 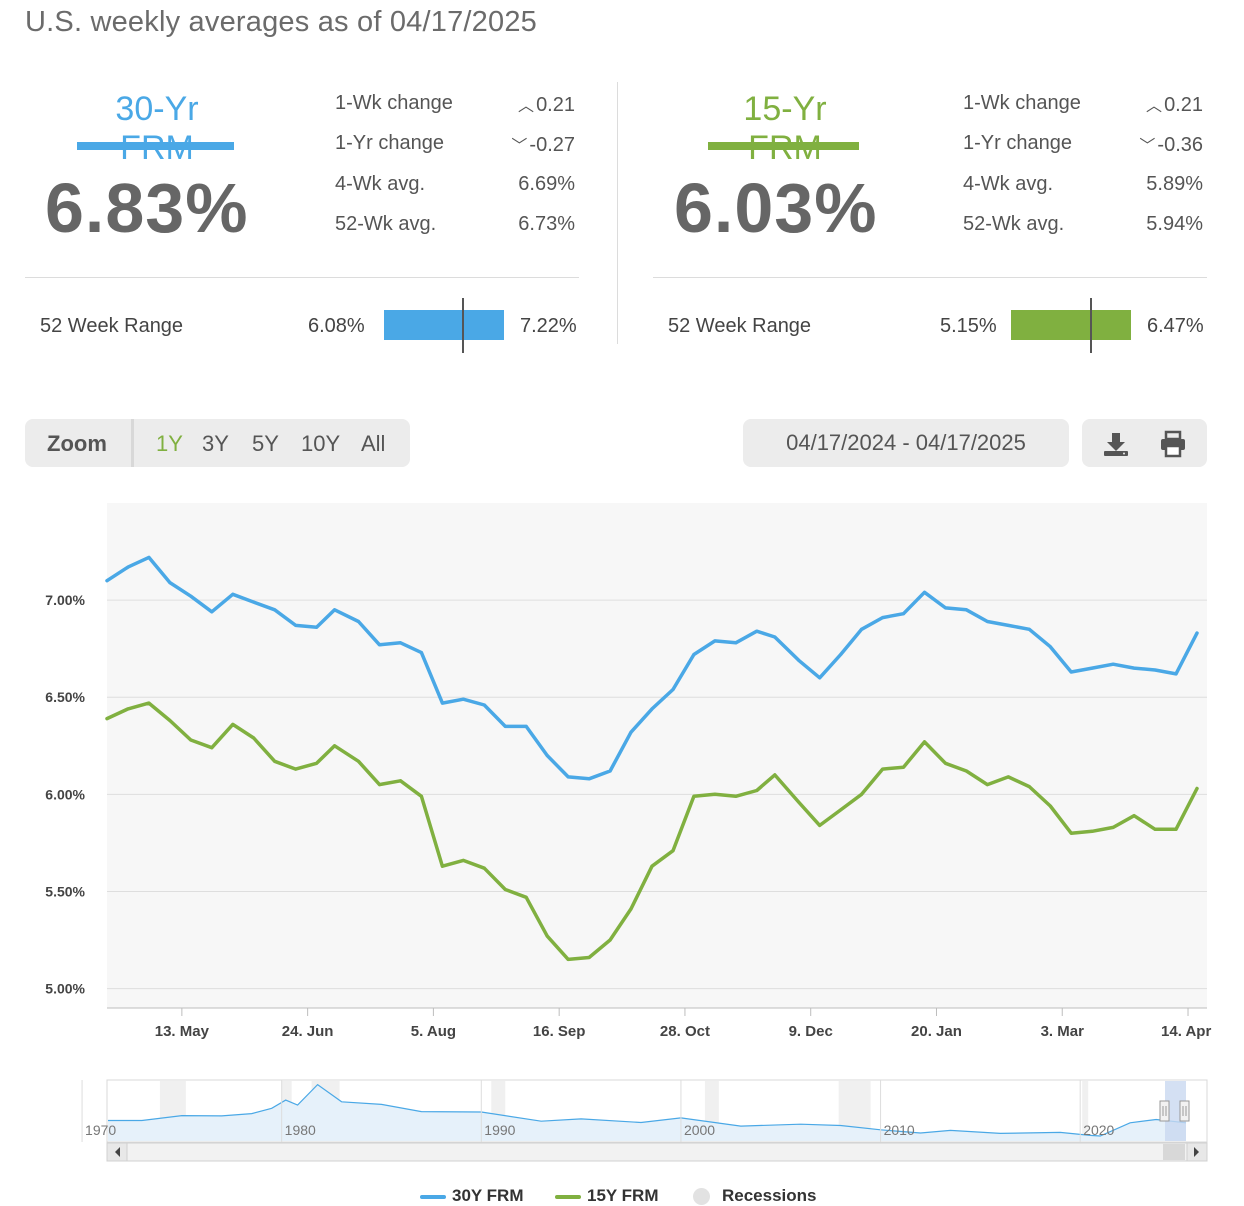 What do you see at coordinates (1184, 1111) in the screenshot?
I see `navigator-handle-right` at bounding box center [1184, 1111].